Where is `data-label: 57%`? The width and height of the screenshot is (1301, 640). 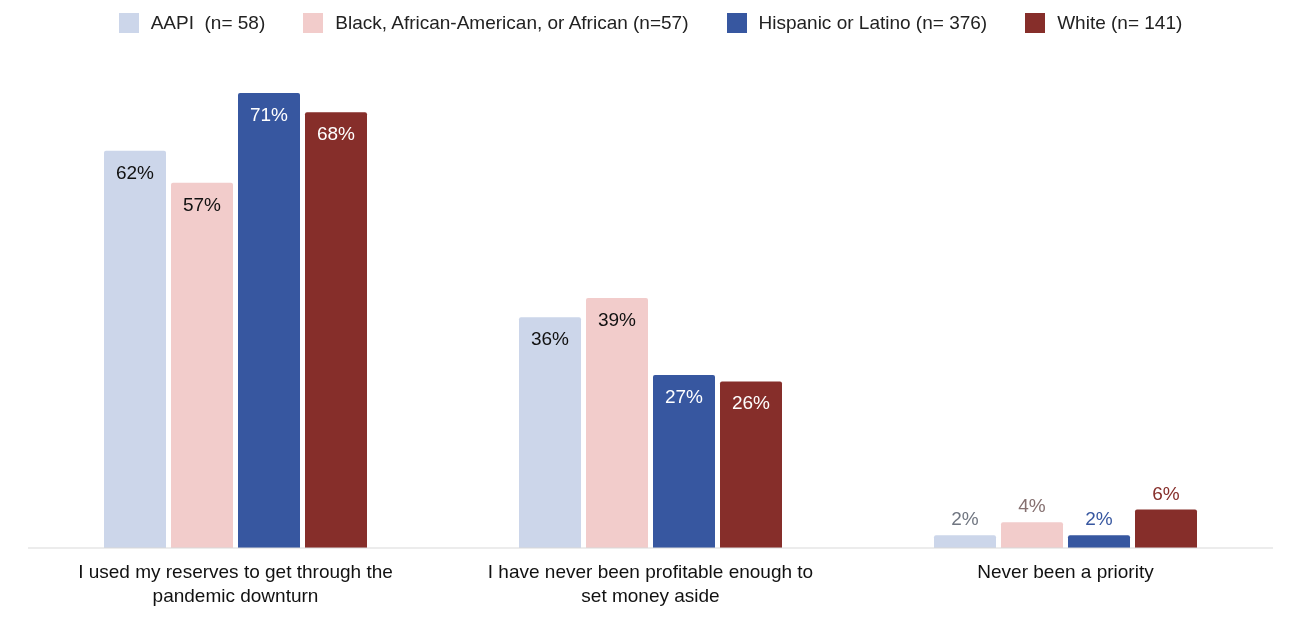
data-label: 57% is located at coordinates (202, 204).